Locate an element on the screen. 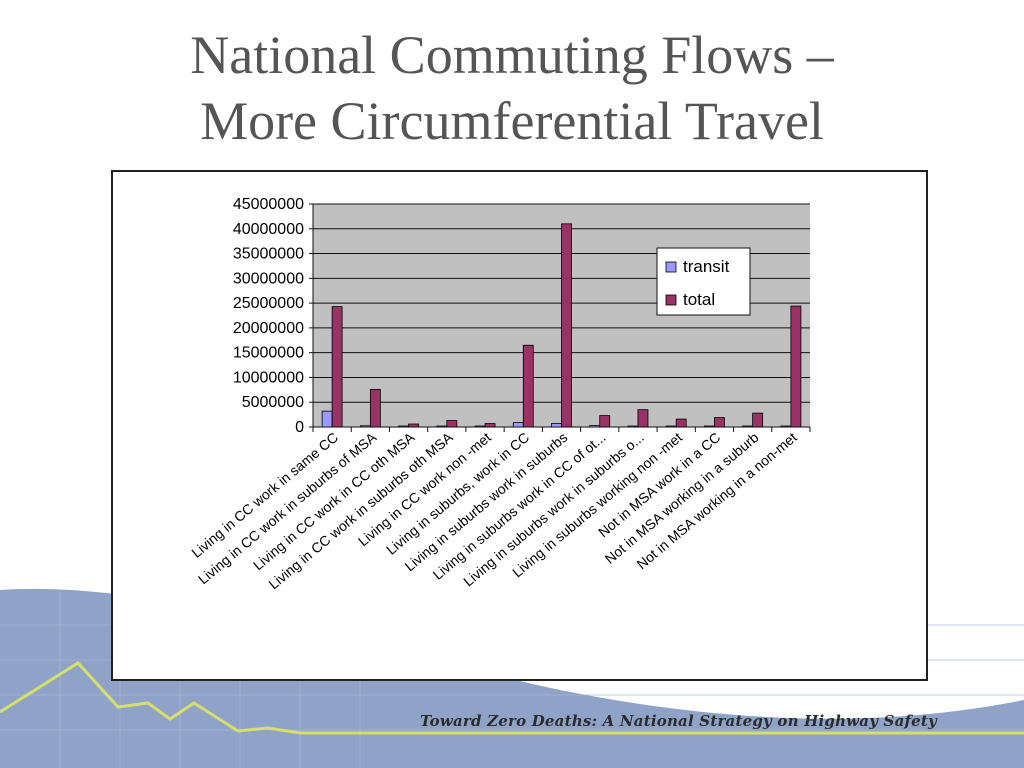 This screenshot has height=768, width=1024. legend-swatch-total is located at coordinates (671, 300).